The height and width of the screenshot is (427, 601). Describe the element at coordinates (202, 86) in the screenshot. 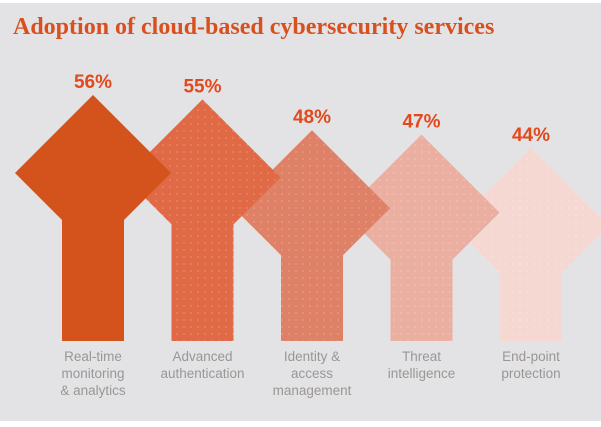

I see `value-label: 55%` at that location.